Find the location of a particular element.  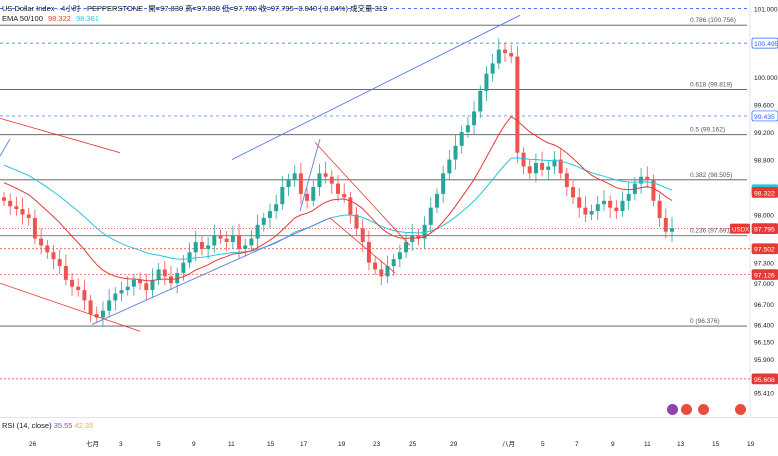

rsi-legend: RSI (14, close) 35.55 42.35 is located at coordinates (47, 425).